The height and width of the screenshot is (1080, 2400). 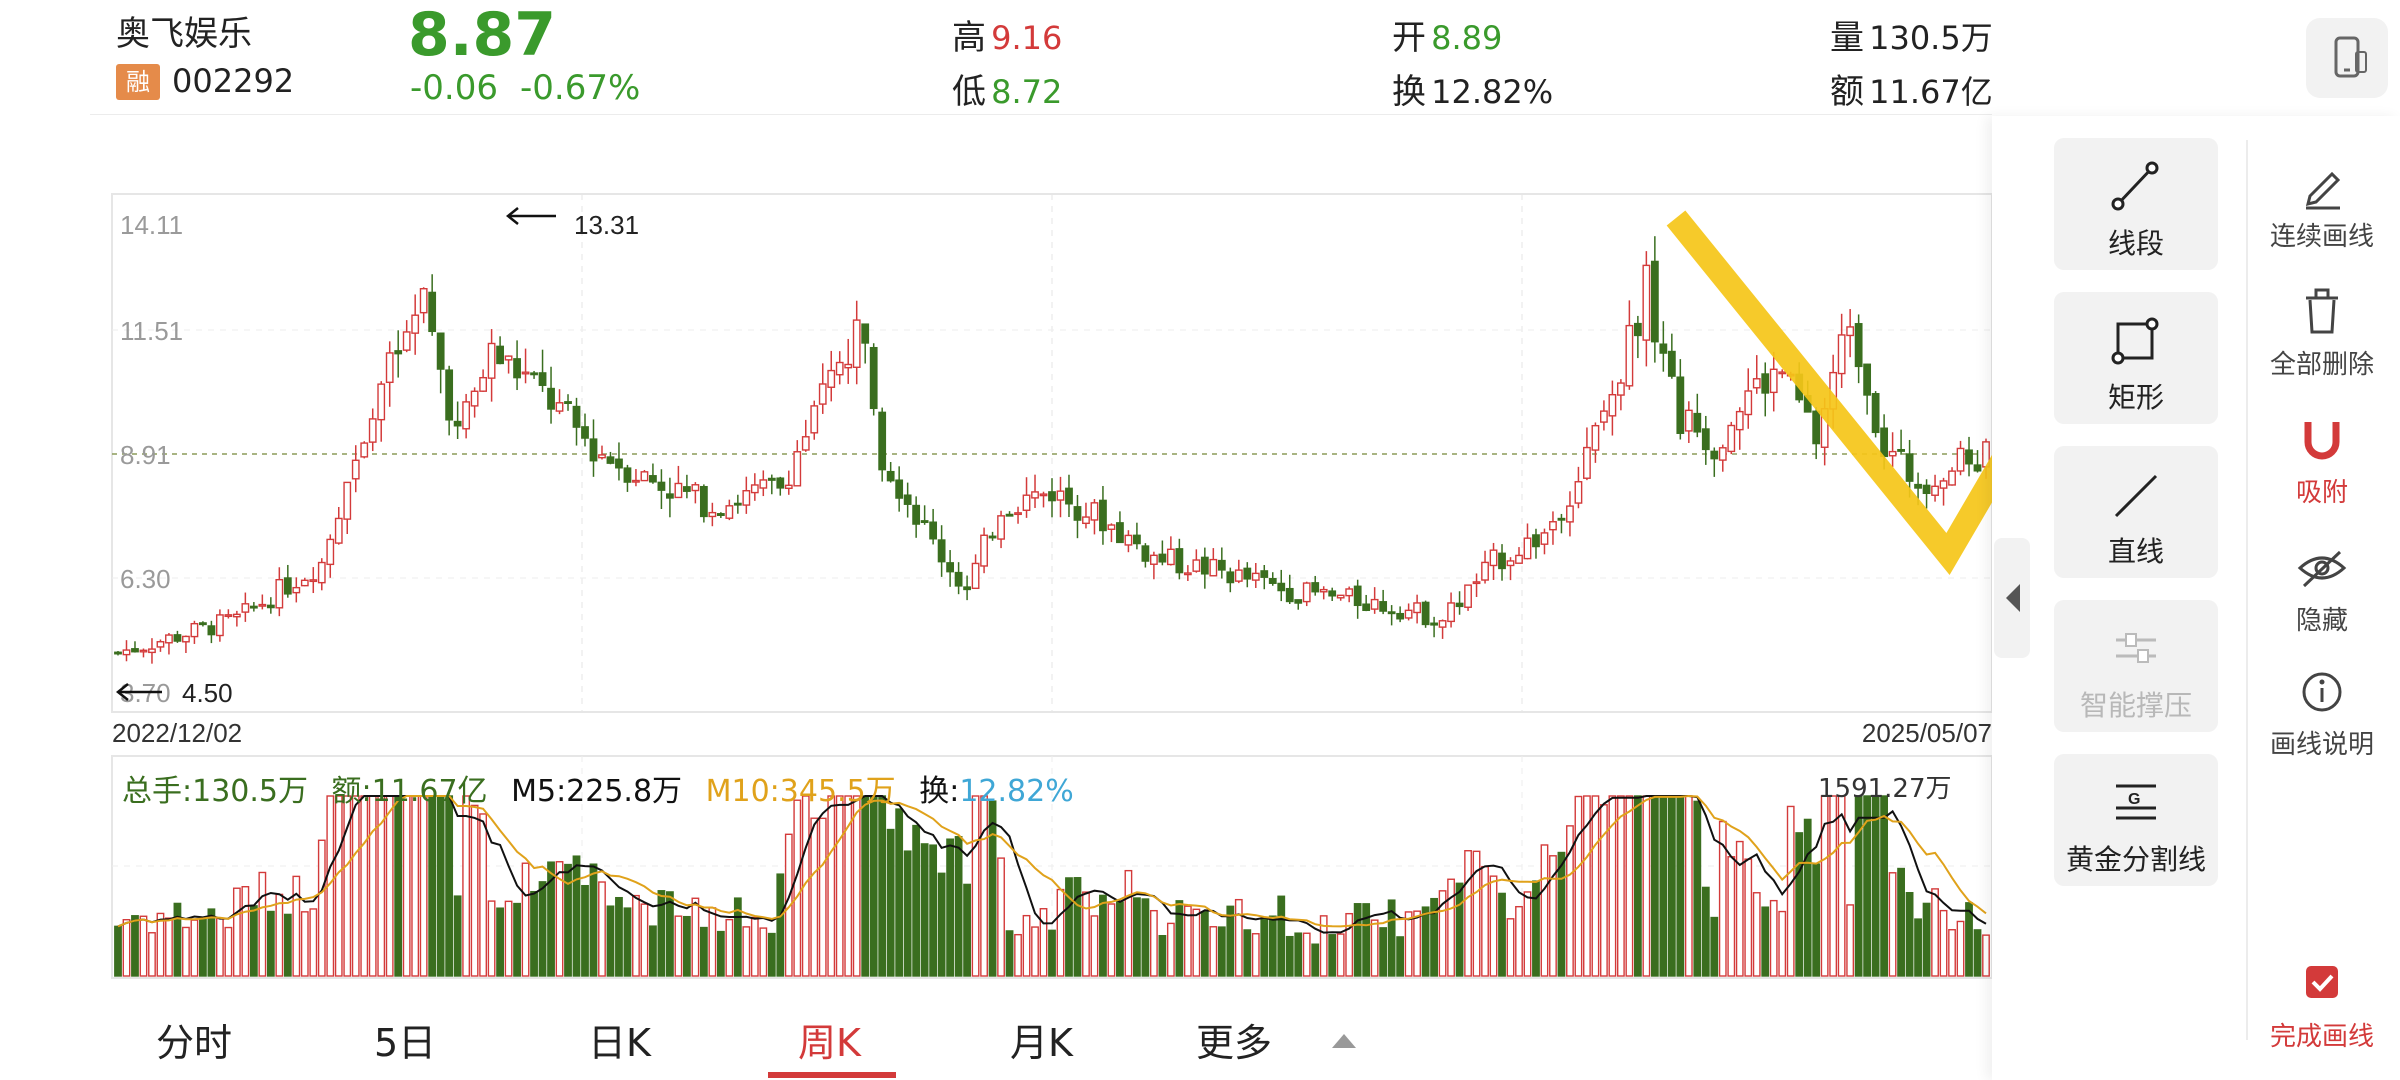 What do you see at coordinates (2322, 204) in the screenshot?
I see `continuous-draw-button: 连续画线` at bounding box center [2322, 204].